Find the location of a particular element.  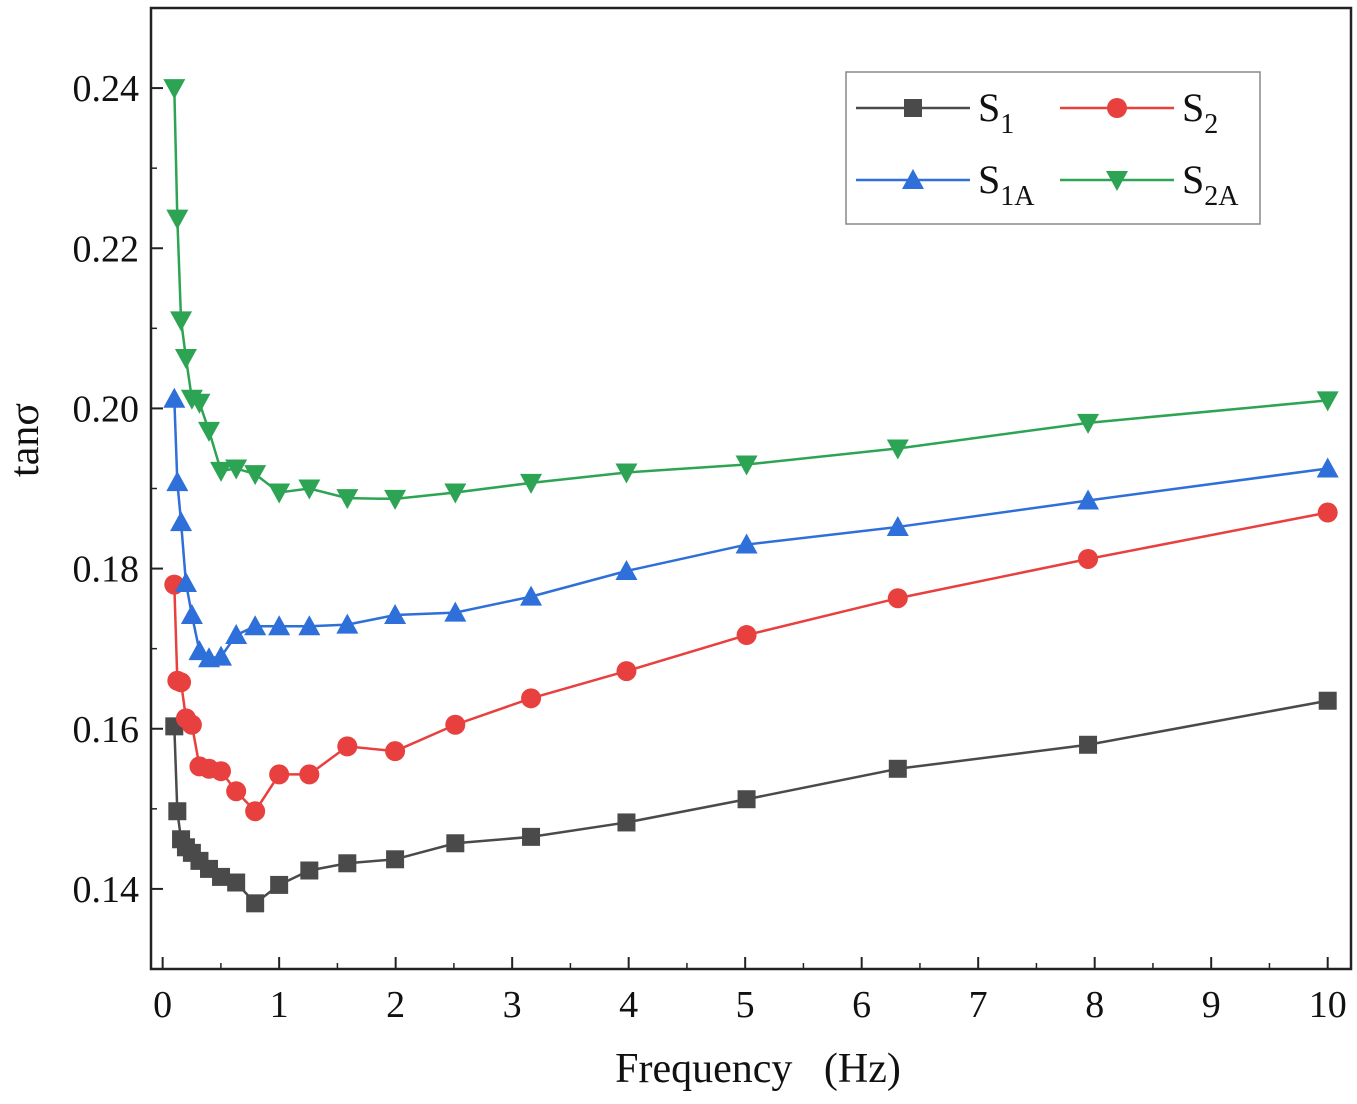

legend-label-sub: 2A is located at coordinates (1221, 196).